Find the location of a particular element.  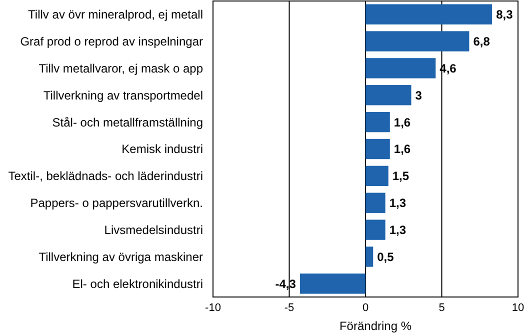

data-label: 0,5 is located at coordinates (385, 257).